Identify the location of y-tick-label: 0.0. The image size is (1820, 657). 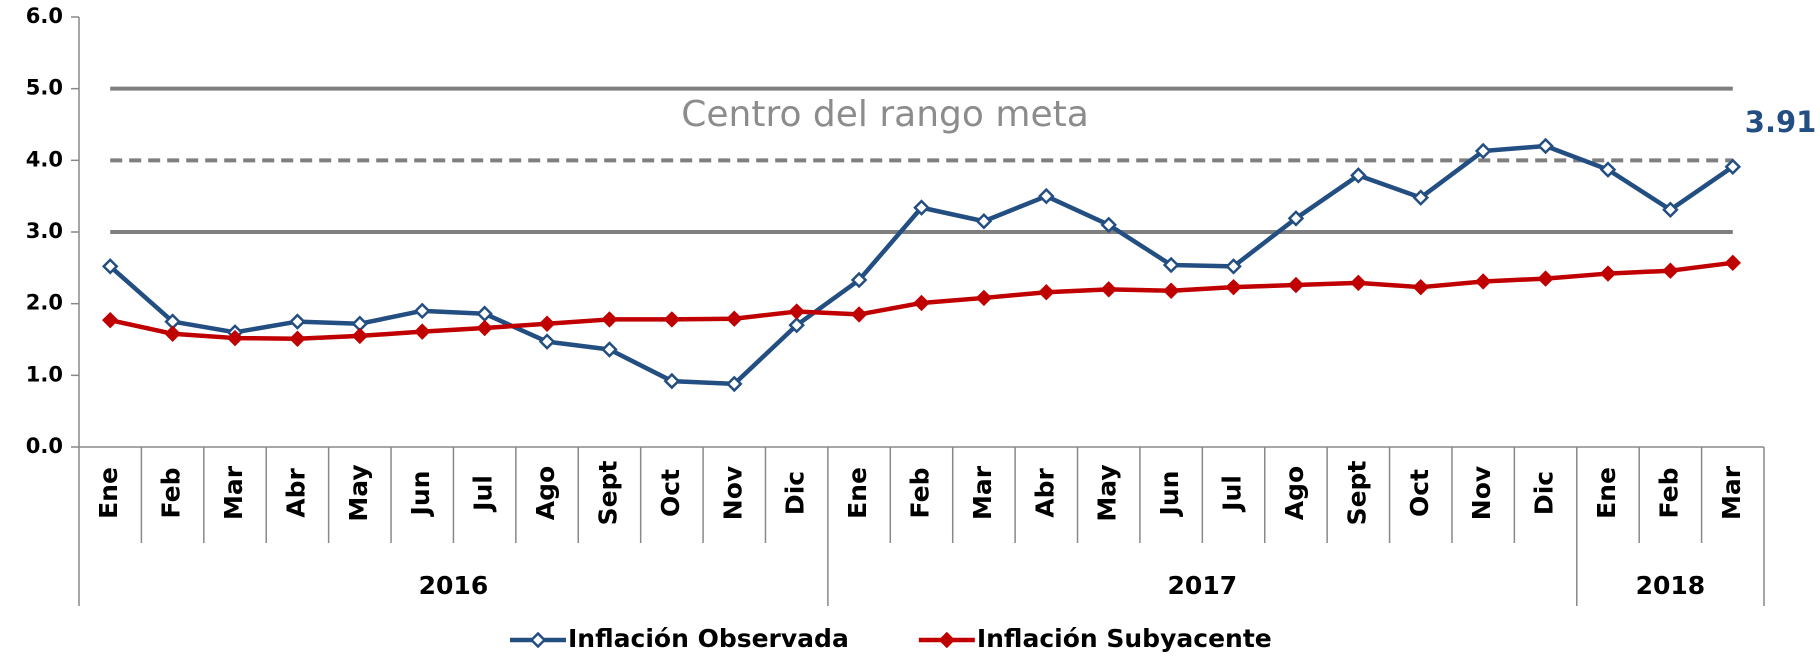
(44, 446).